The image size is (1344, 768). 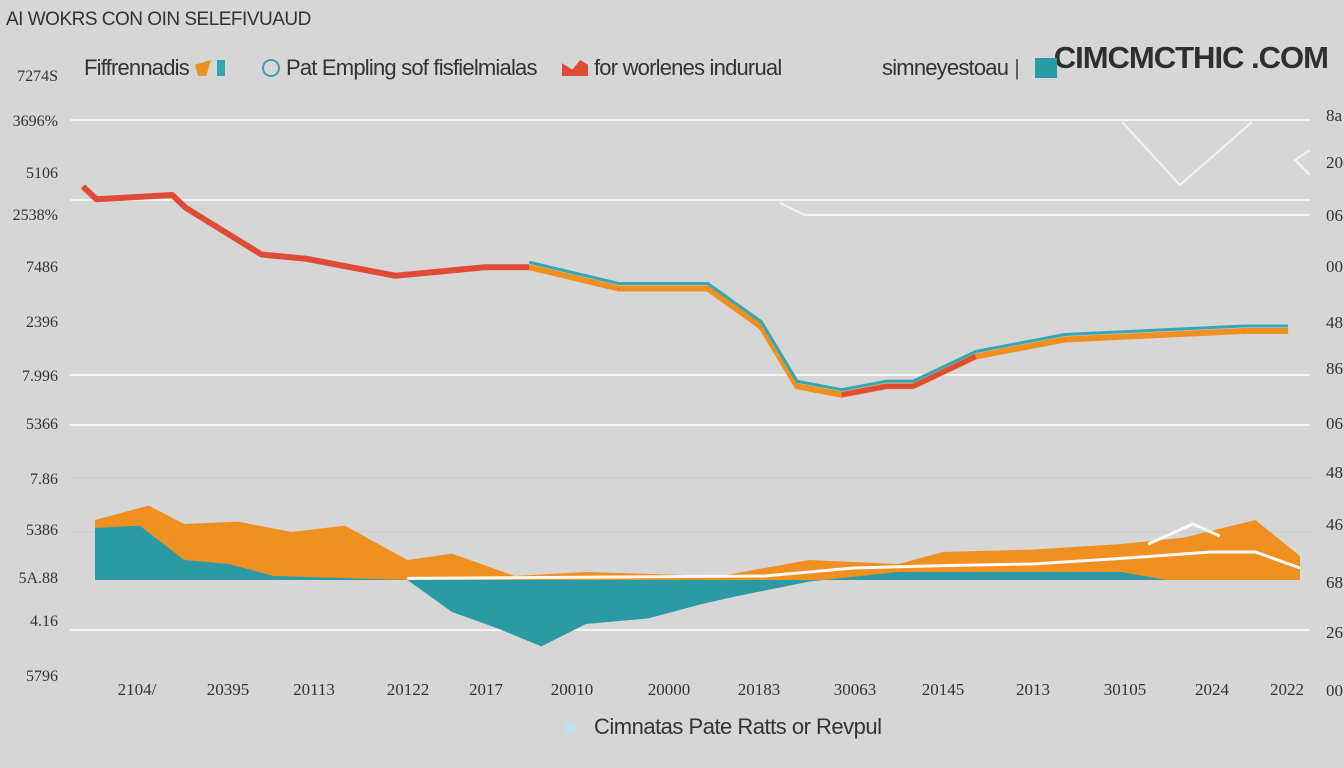 What do you see at coordinates (631, 586) in the screenshot?
I see `area-teal` at bounding box center [631, 586].